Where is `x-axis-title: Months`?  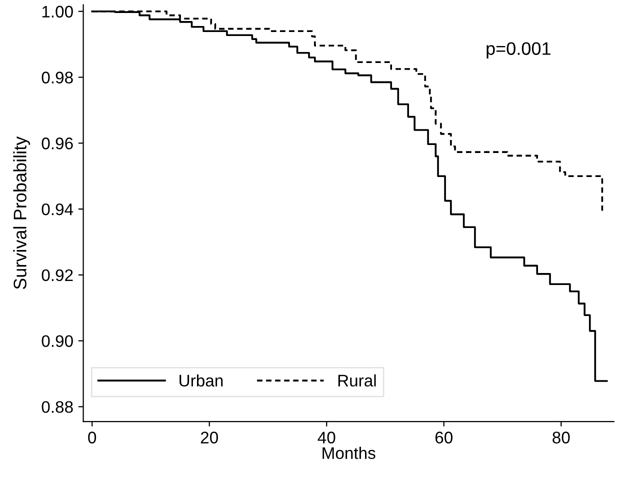
x-axis-title: Months is located at coordinates (349, 453).